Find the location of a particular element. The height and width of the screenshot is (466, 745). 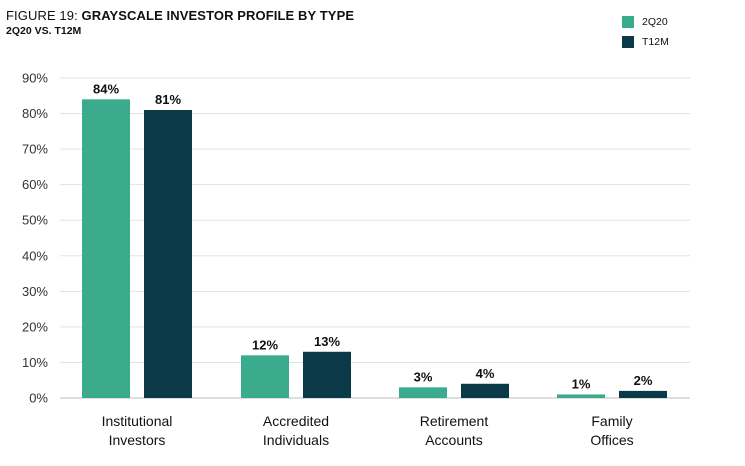

y-tick-label: 50% is located at coordinates (35, 220).